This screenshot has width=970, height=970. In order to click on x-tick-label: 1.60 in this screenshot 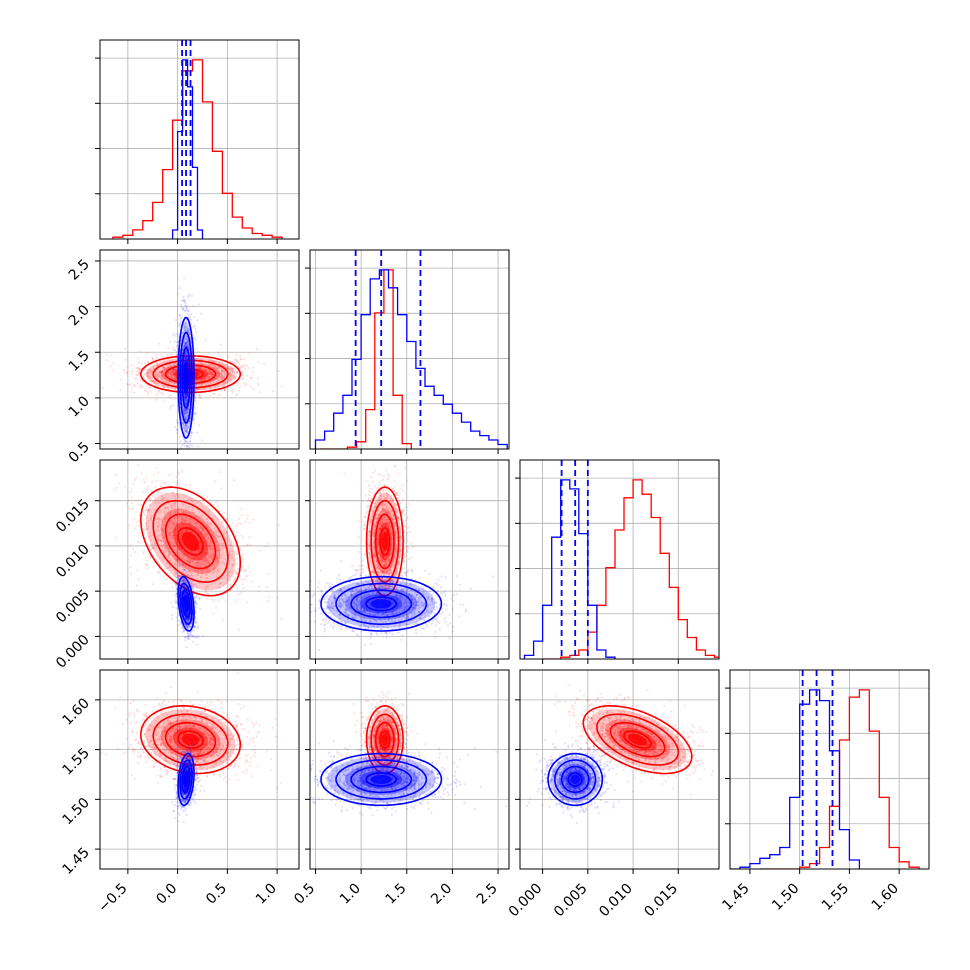, I will do `click(885, 897)`.